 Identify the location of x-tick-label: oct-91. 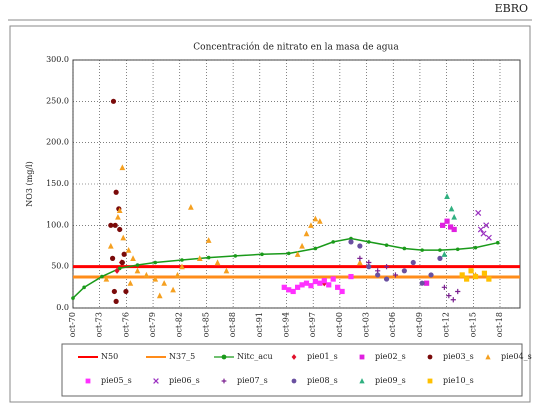
(259, 324).